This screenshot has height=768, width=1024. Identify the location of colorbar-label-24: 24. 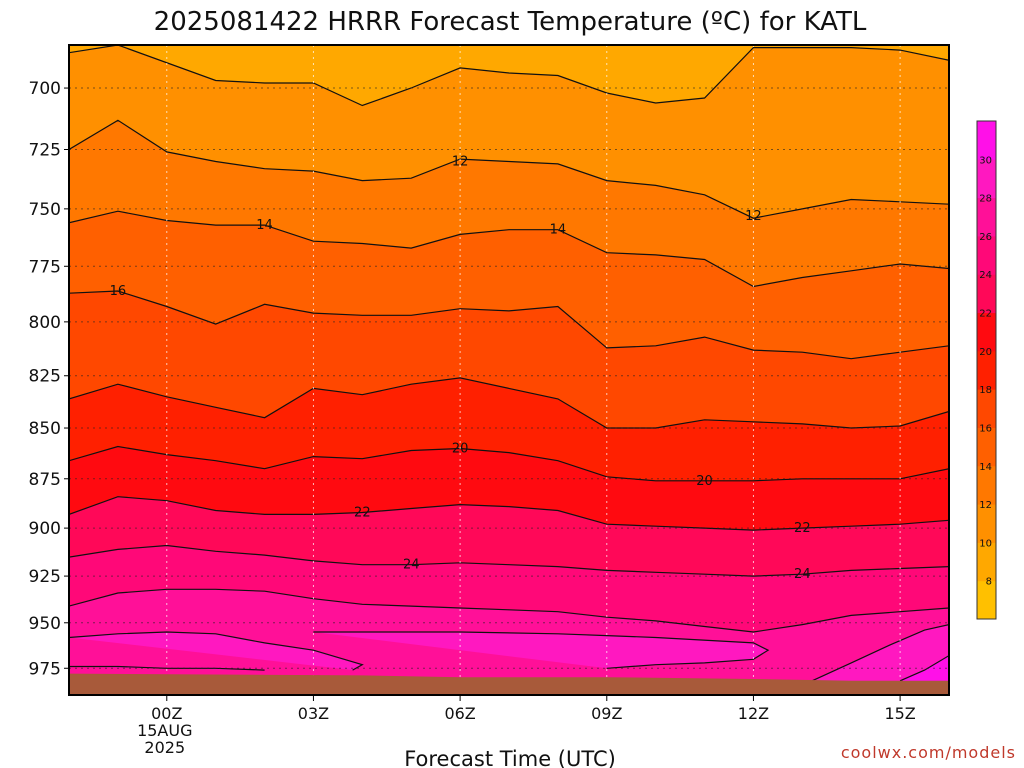
(985, 275).